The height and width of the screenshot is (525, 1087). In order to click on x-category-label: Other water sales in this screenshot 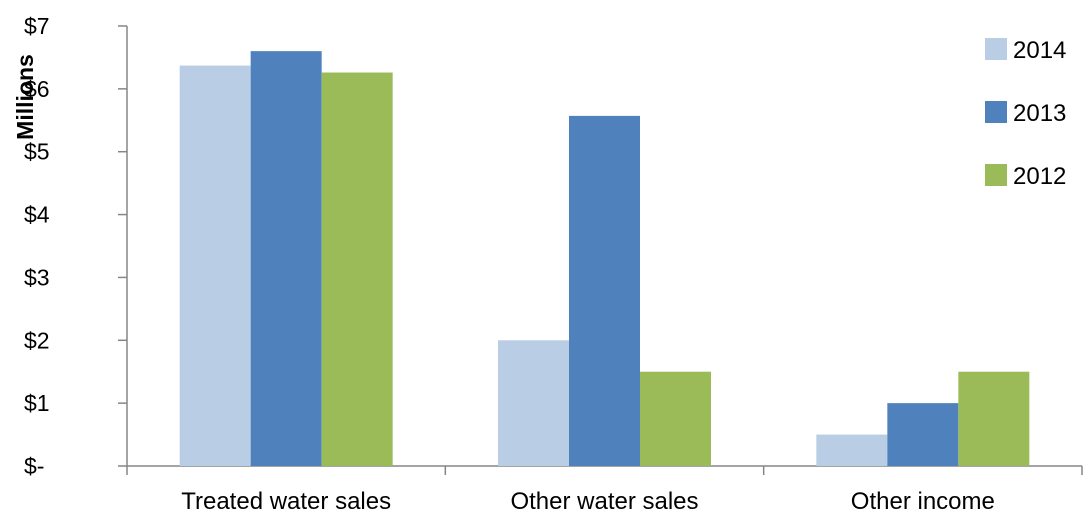, I will do `click(604, 501)`.